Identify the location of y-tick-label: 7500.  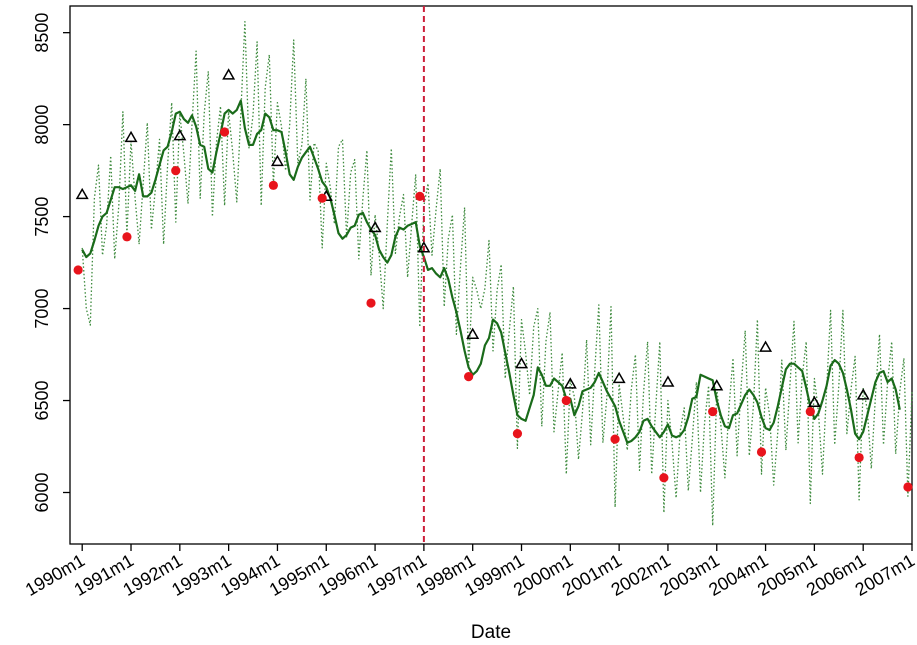
(42, 217).